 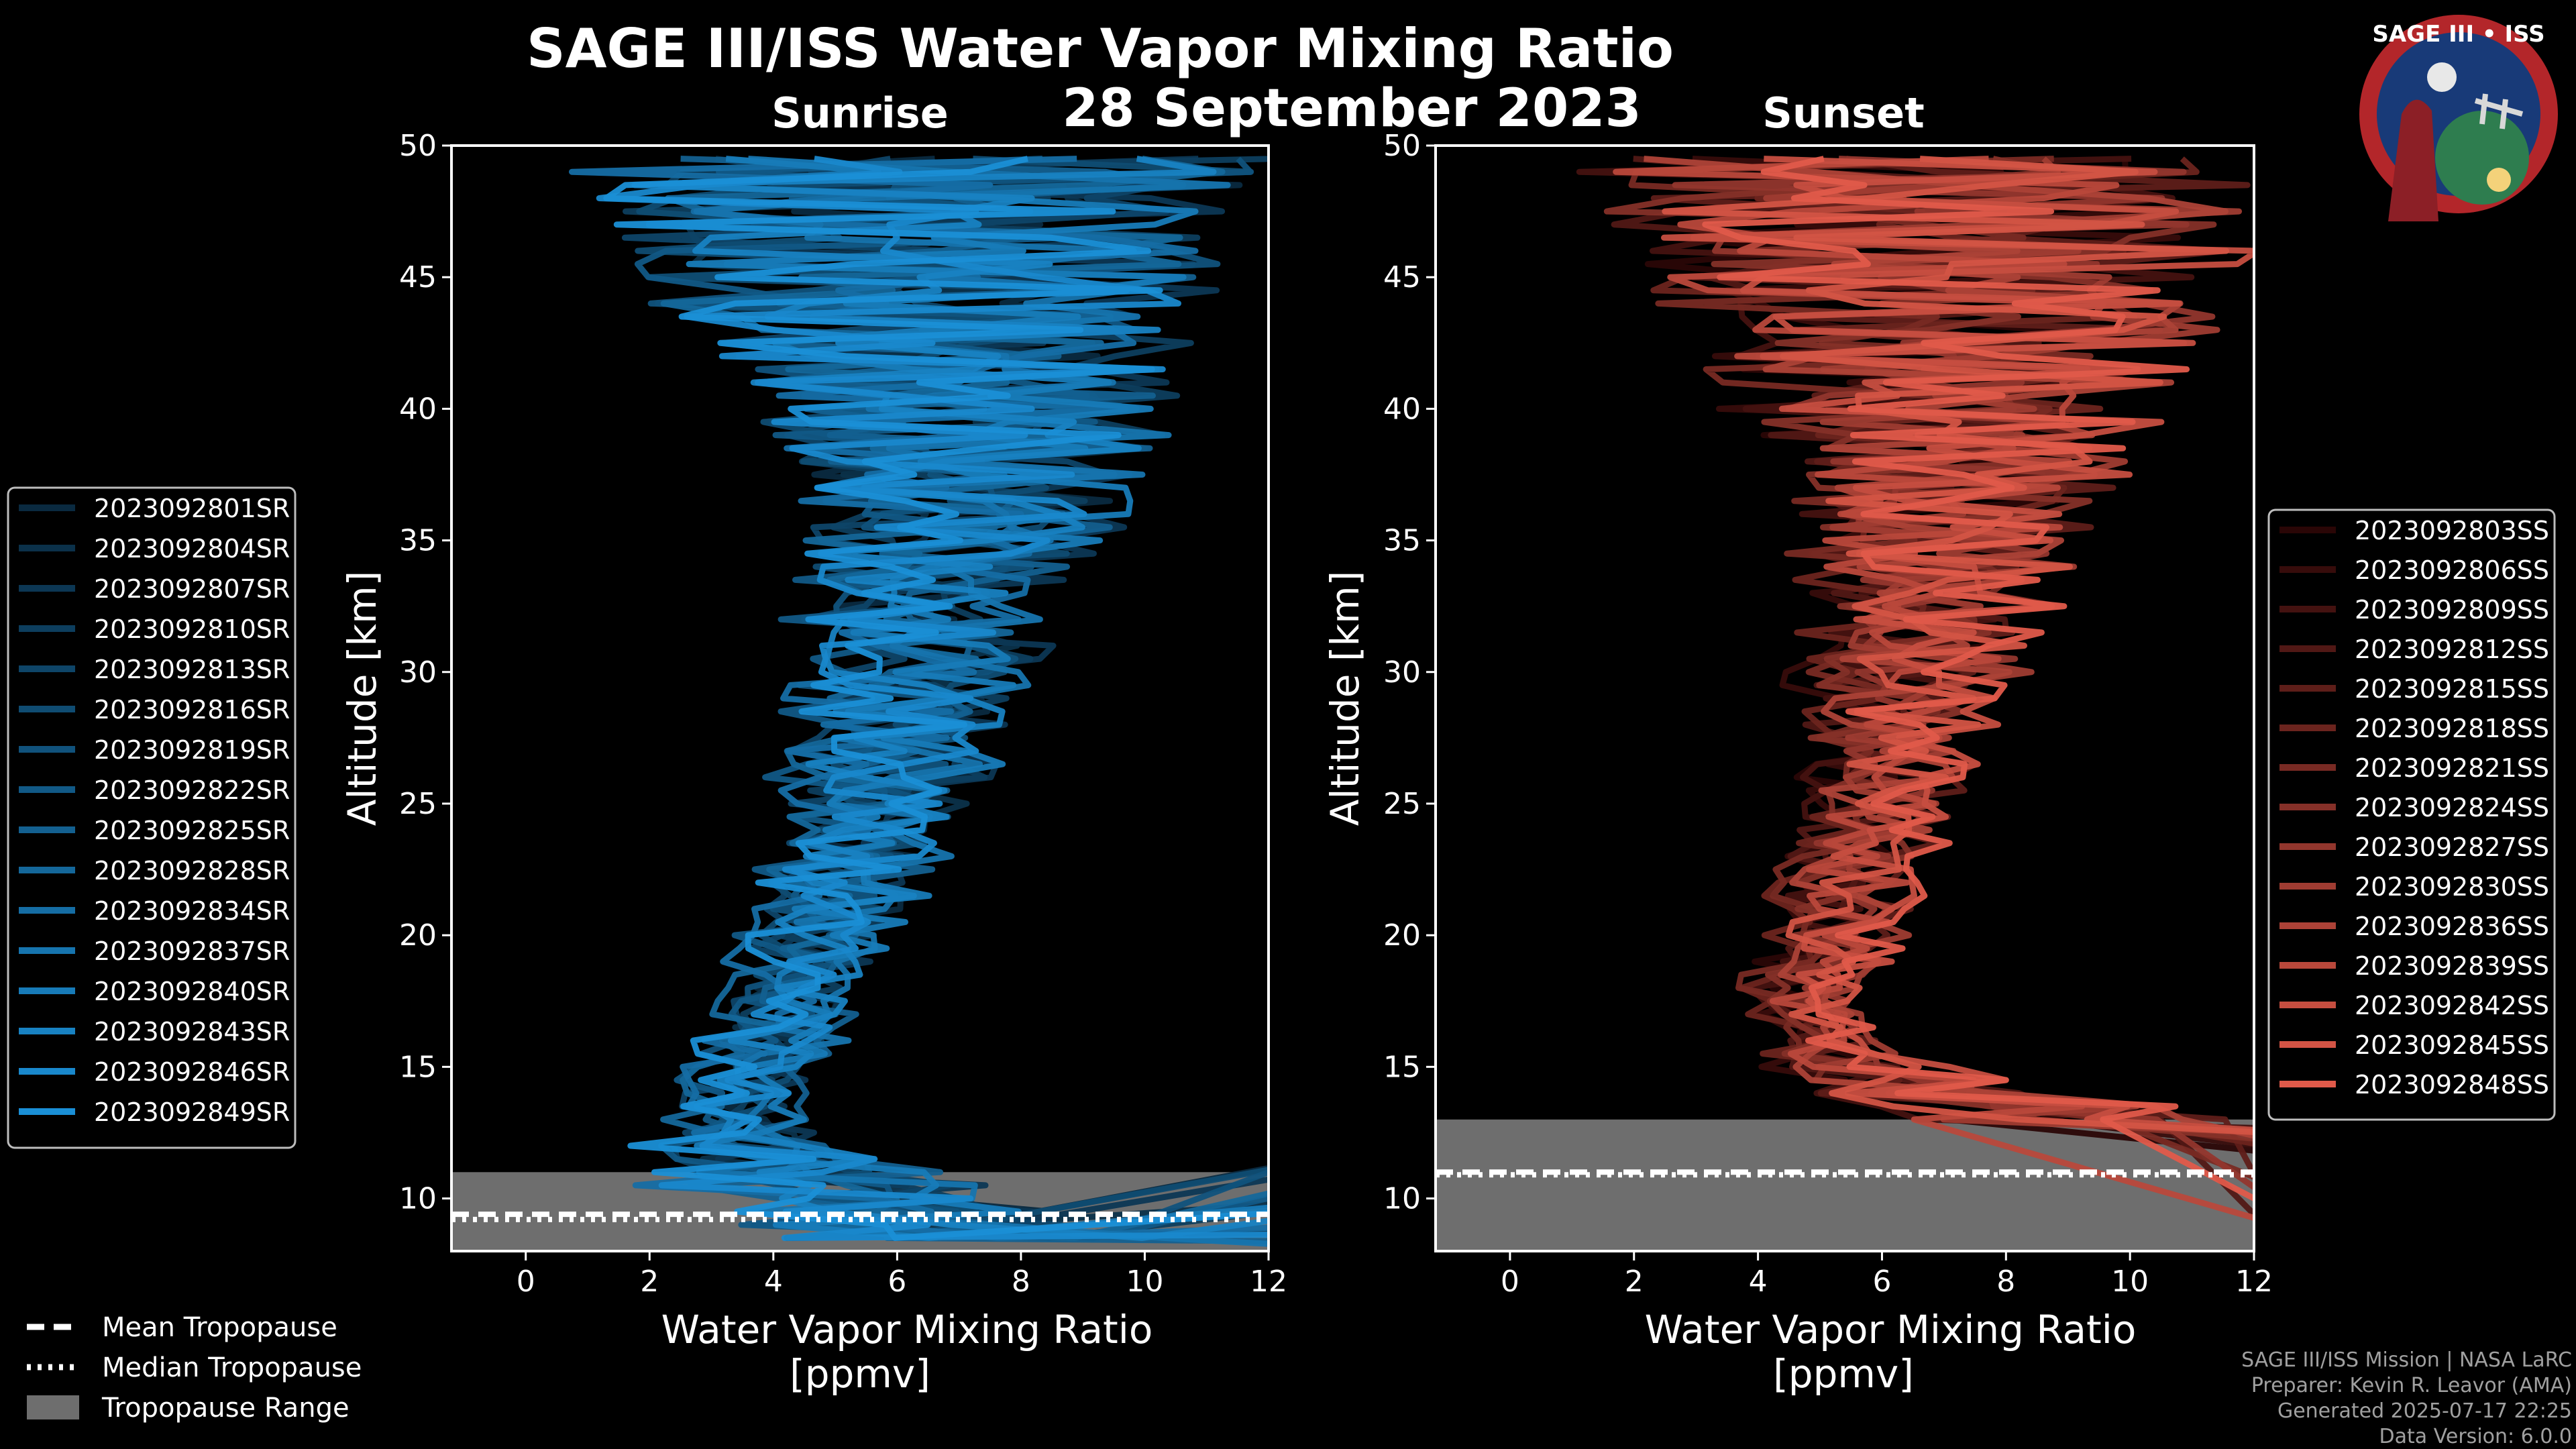 I want to click on y-tick-label: 35, so click(x=418, y=541).